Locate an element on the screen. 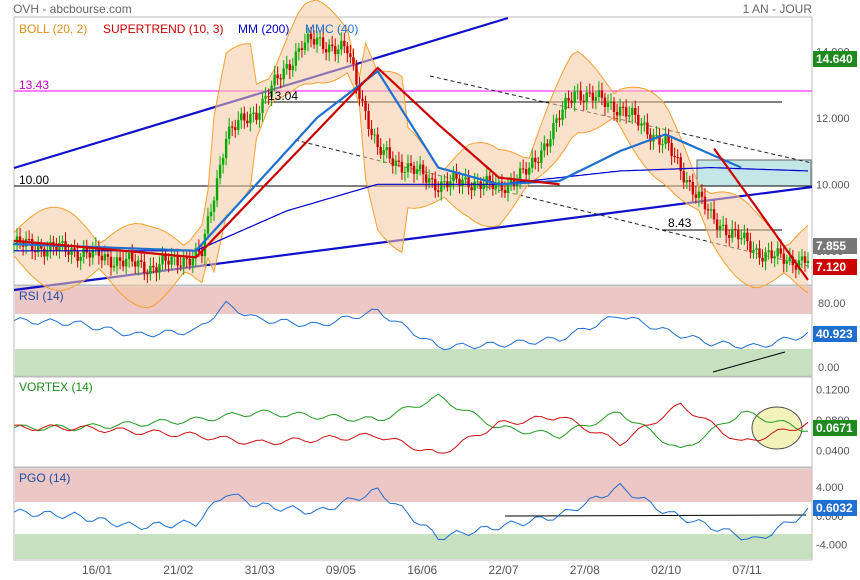 This screenshot has height=580, width=860. x-tick-label: 21/02 is located at coordinates (178, 570).